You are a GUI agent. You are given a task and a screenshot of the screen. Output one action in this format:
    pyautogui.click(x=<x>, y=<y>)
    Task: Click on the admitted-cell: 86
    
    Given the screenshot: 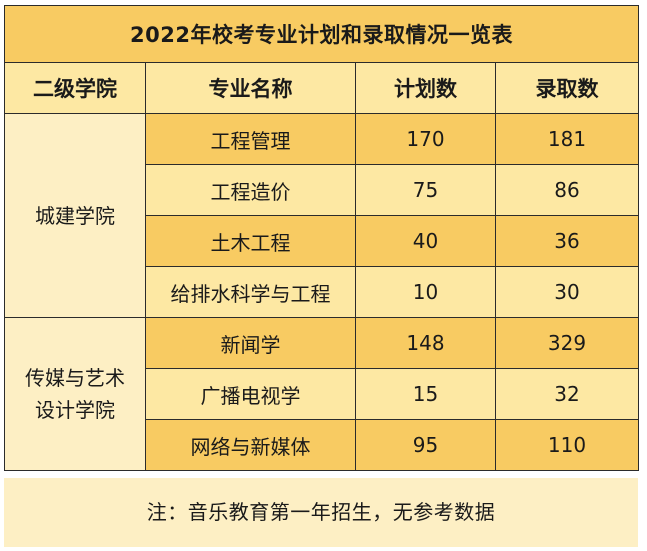 What is the action you would take?
    pyautogui.click(x=567, y=190)
    